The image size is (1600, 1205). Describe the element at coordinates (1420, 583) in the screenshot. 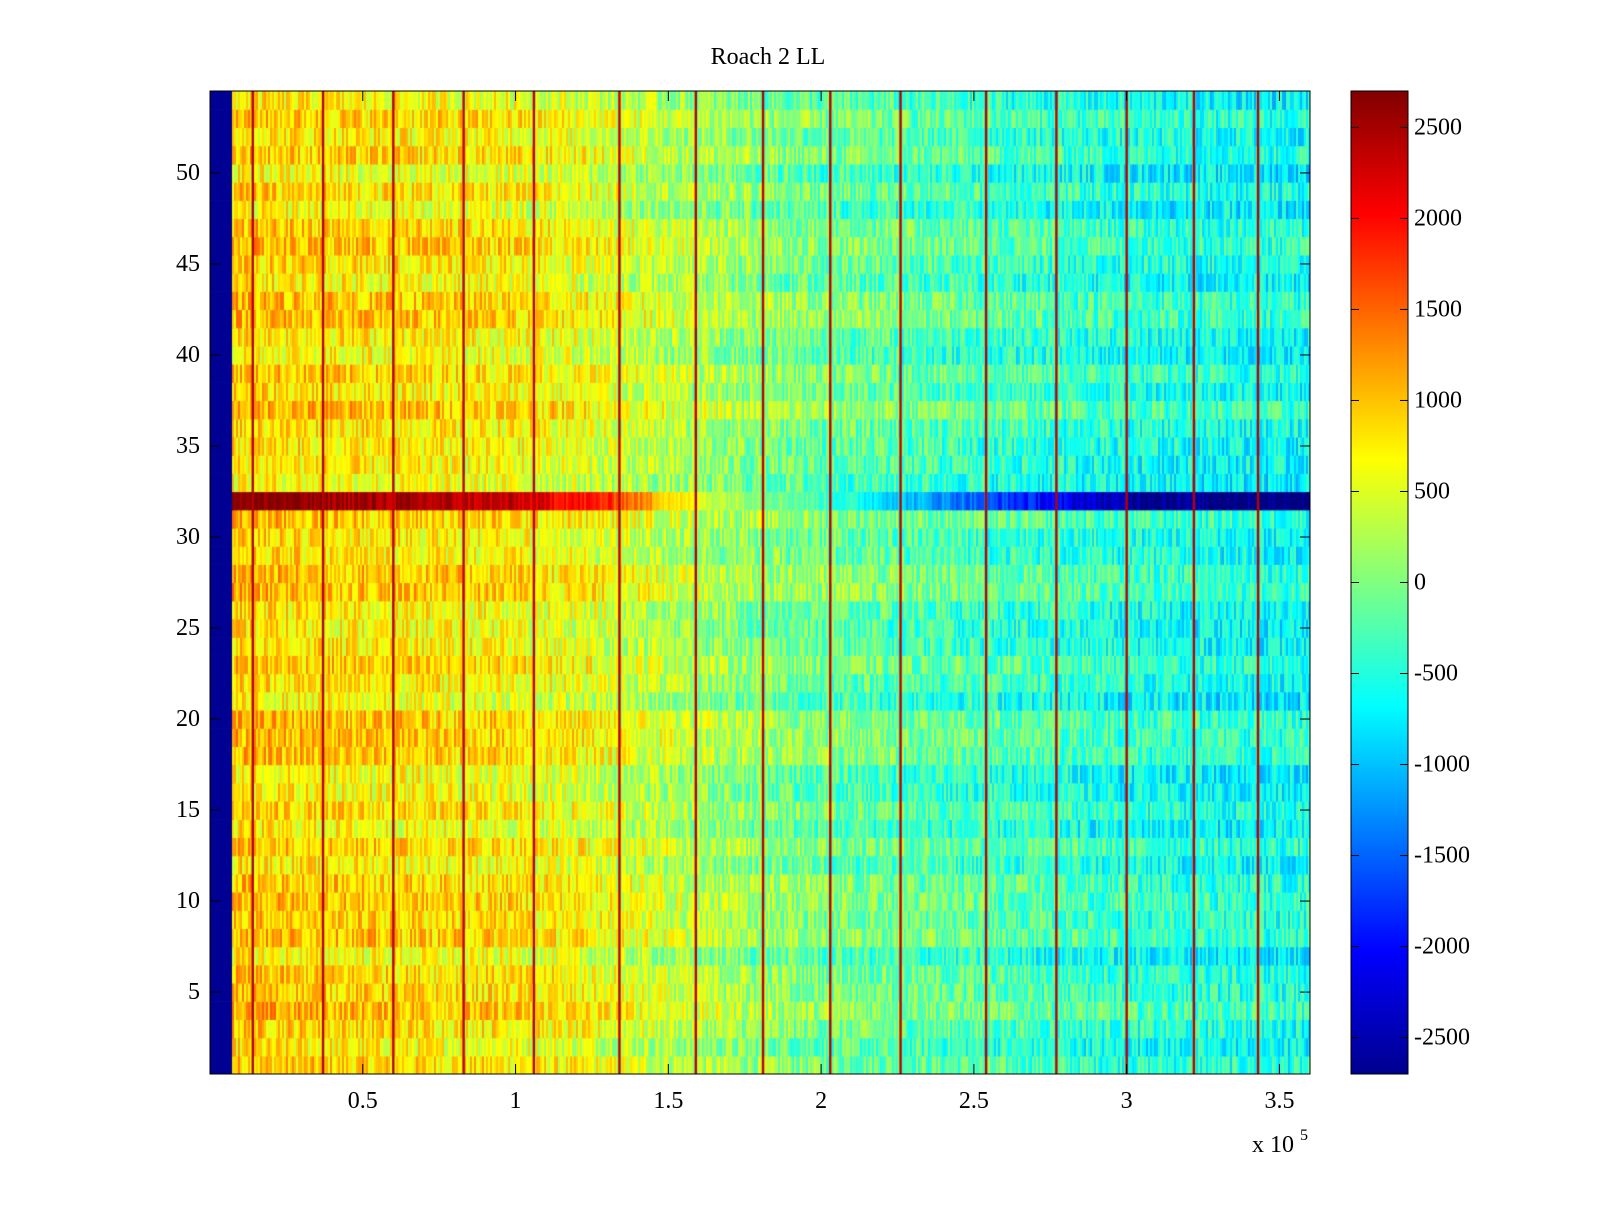

I see `colorbar-tick-label: 0` at that location.